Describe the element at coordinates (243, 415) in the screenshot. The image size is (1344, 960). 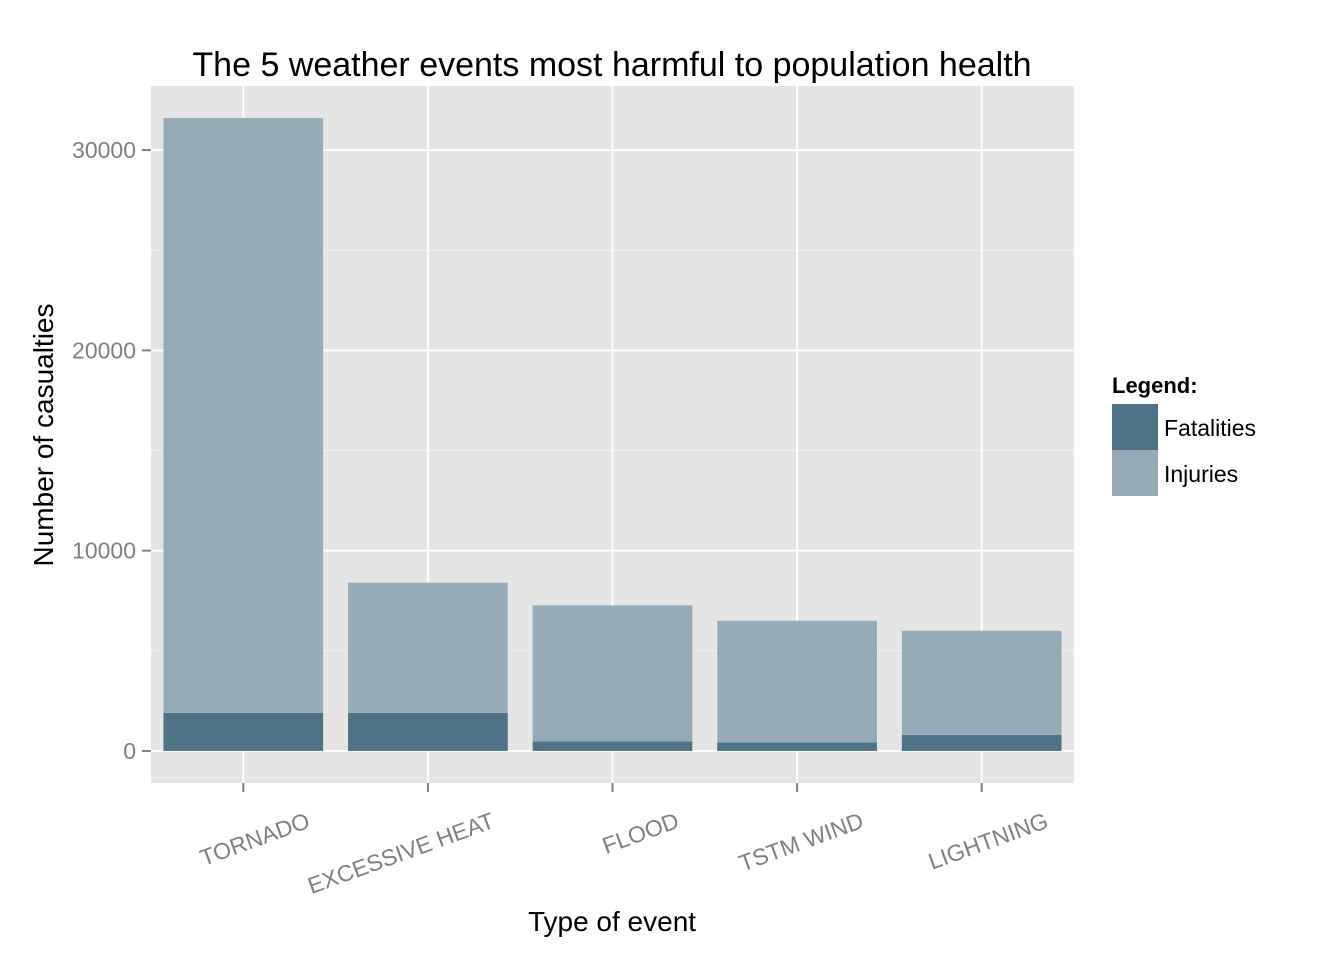
I see `bar-injuries-tornado` at that location.